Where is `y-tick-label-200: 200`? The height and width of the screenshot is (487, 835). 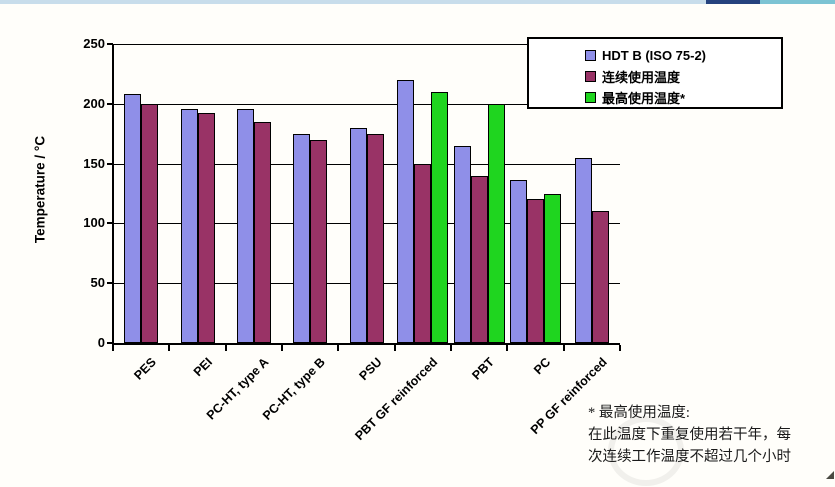 y-tick-label-200: 200 is located at coordinates (94, 103).